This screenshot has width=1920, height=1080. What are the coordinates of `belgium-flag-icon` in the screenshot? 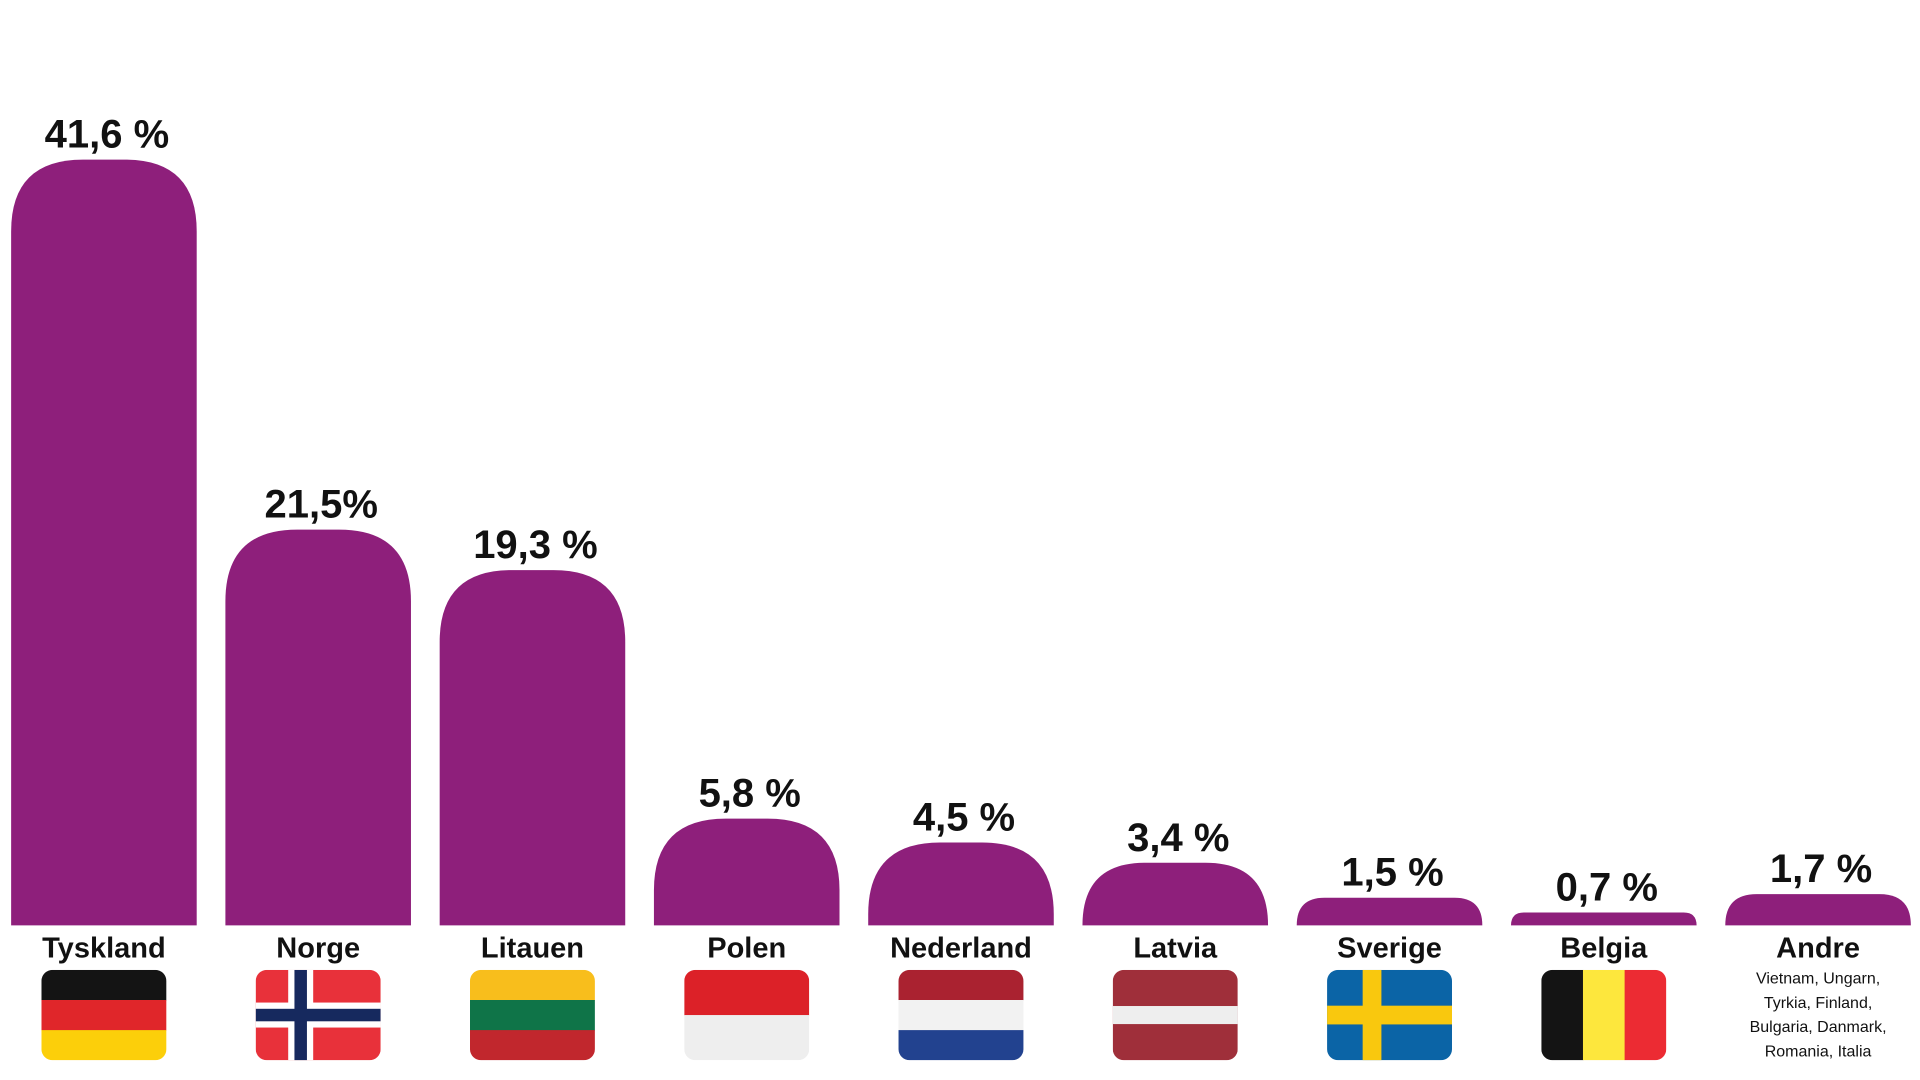 It's located at (1604, 1015).